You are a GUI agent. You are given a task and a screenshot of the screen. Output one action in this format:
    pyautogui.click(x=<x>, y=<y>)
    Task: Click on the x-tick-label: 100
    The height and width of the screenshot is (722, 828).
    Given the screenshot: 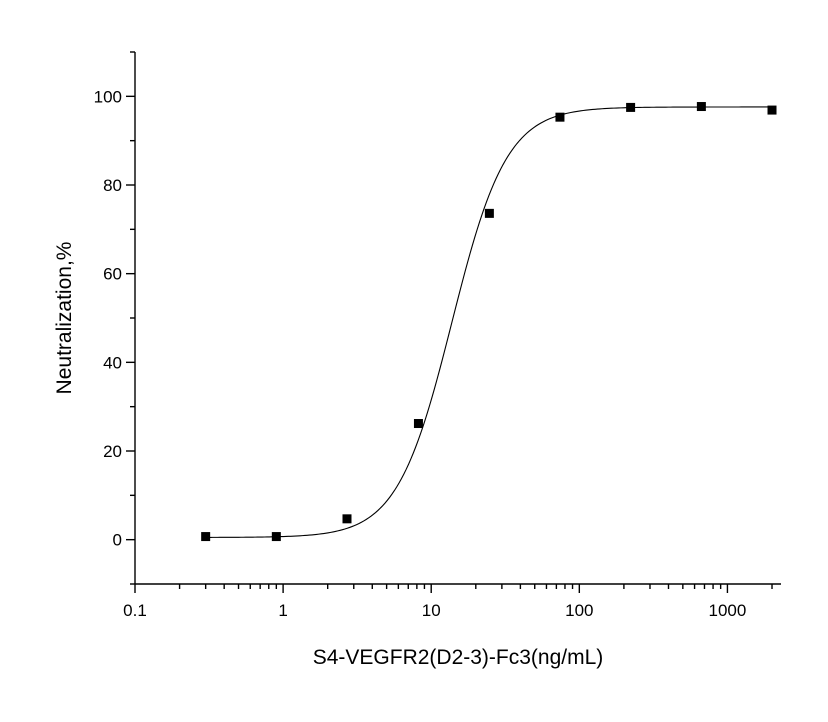 What is the action you would take?
    pyautogui.click(x=579, y=610)
    